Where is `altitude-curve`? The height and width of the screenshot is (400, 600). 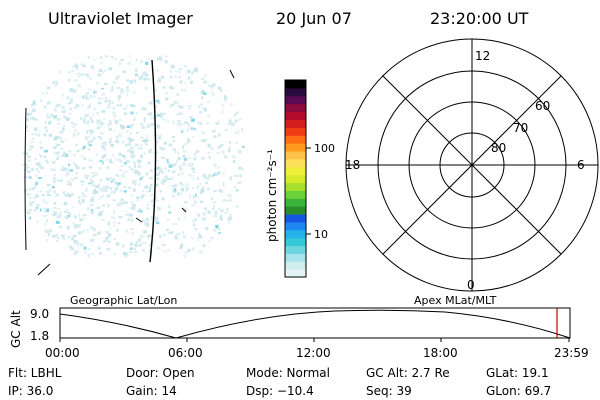
altitude-curve is located at coordinates (315, 324).